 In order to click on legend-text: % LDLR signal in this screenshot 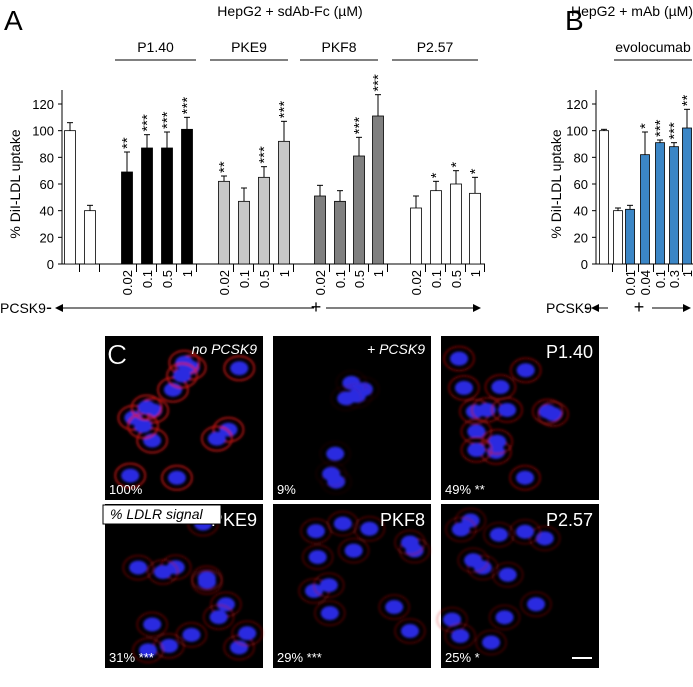, I will do `click(156, 514)`.